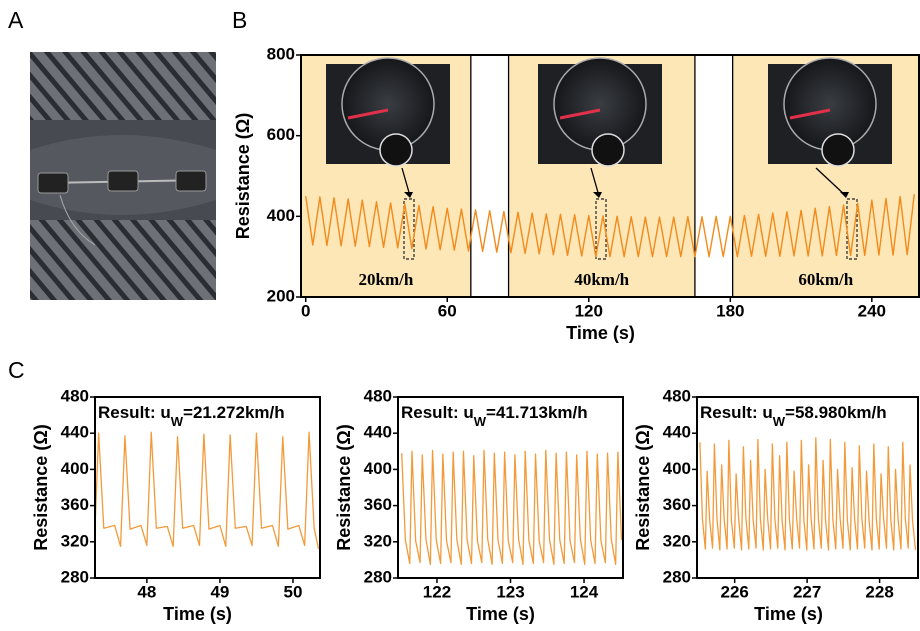  What do you see at coordinates (234, 412) in the screenshot?
I see `annotation-part: =21.272km/h` at bounding box center [234, 412].